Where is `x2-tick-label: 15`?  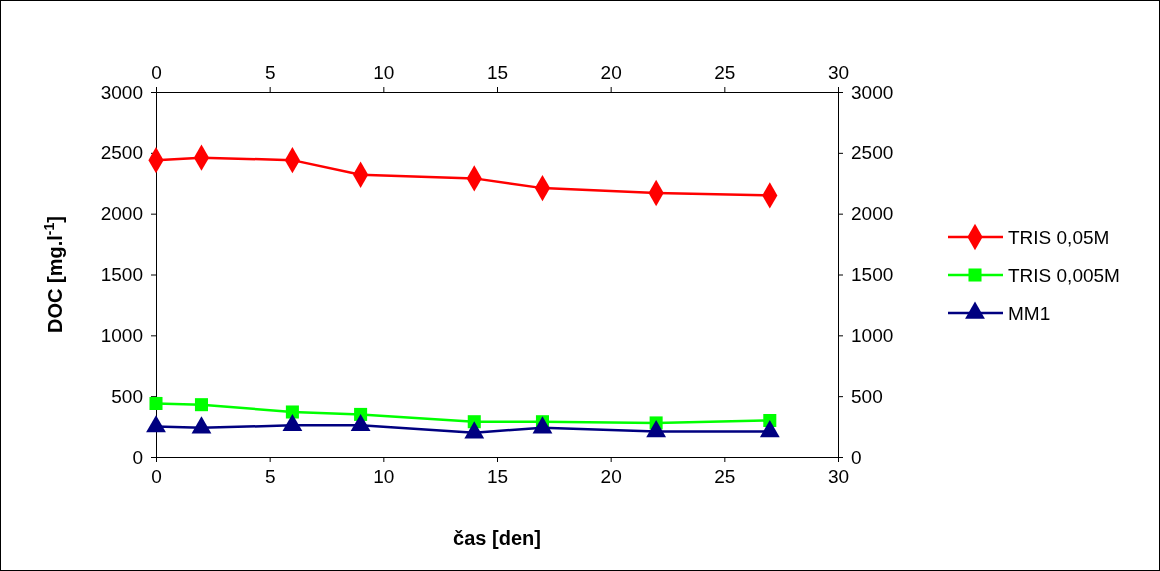
x2-tick-label: 15 is located at coordinates (497, 72).